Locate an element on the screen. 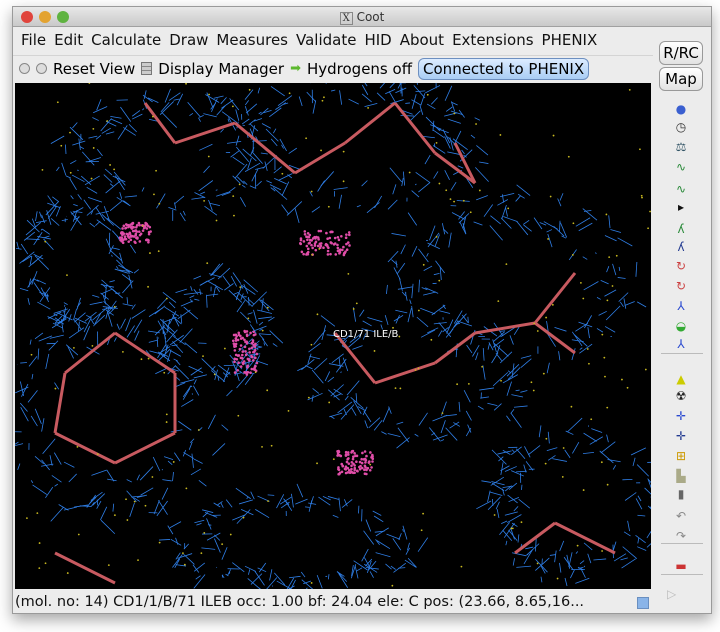 The width and height of the screenshot is (720, 632). rotamer-icon: ʎ is located at coordinates (681, 247).